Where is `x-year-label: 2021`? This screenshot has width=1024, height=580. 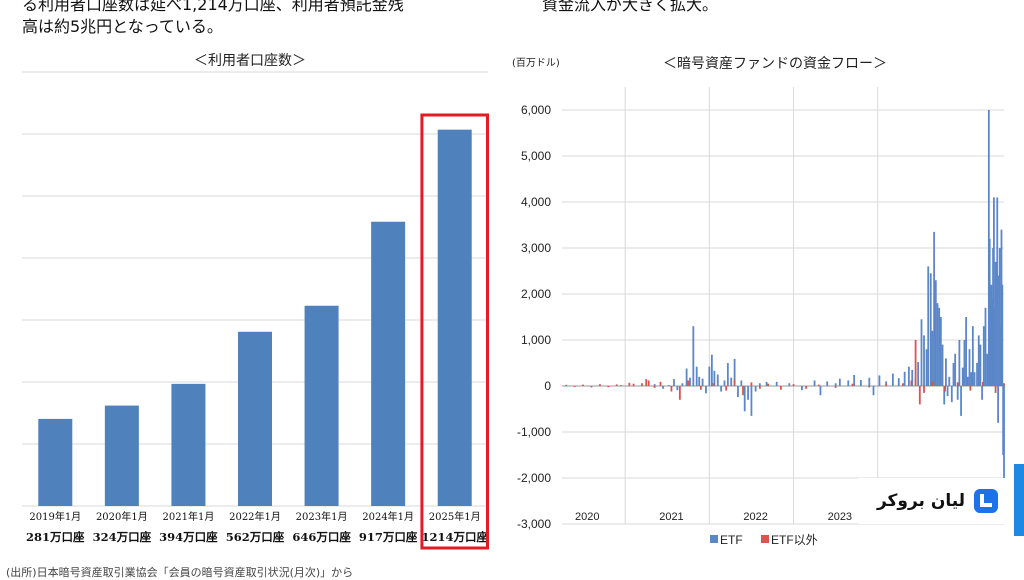 x-year-label: 2021 is located at coordinates (671, 517).